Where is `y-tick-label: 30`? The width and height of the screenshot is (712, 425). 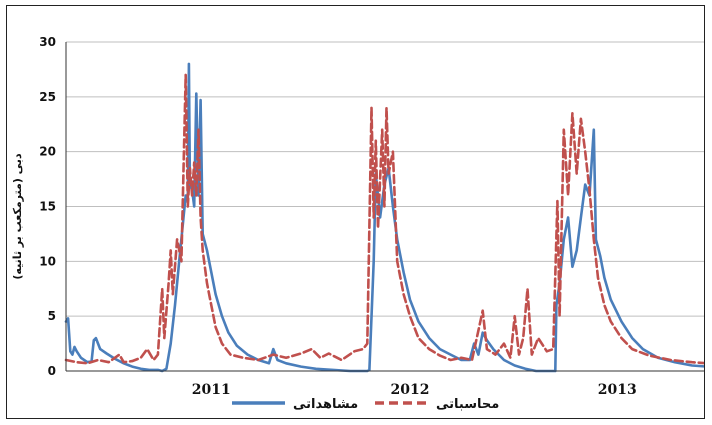
y-tick-label: 30 is located at coordinates (47, 42).